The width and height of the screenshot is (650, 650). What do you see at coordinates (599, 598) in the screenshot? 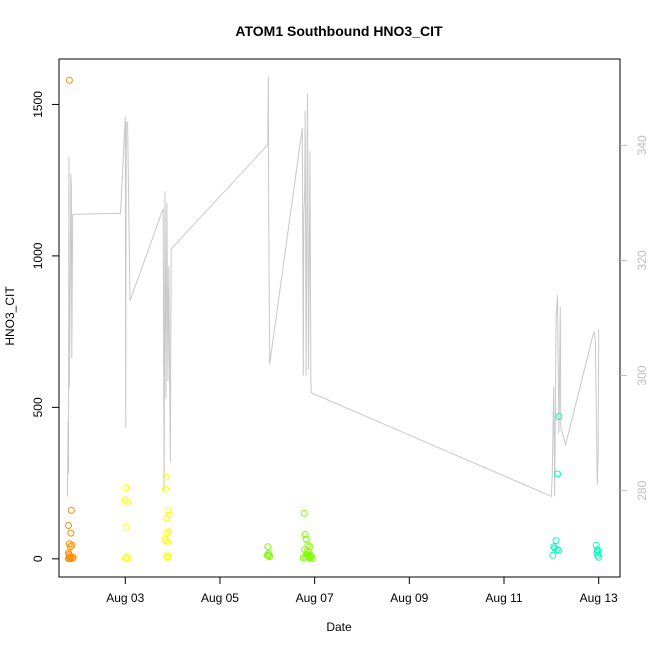
I see `x-tick-label: Aug 13` at bounding box center [599, 598].